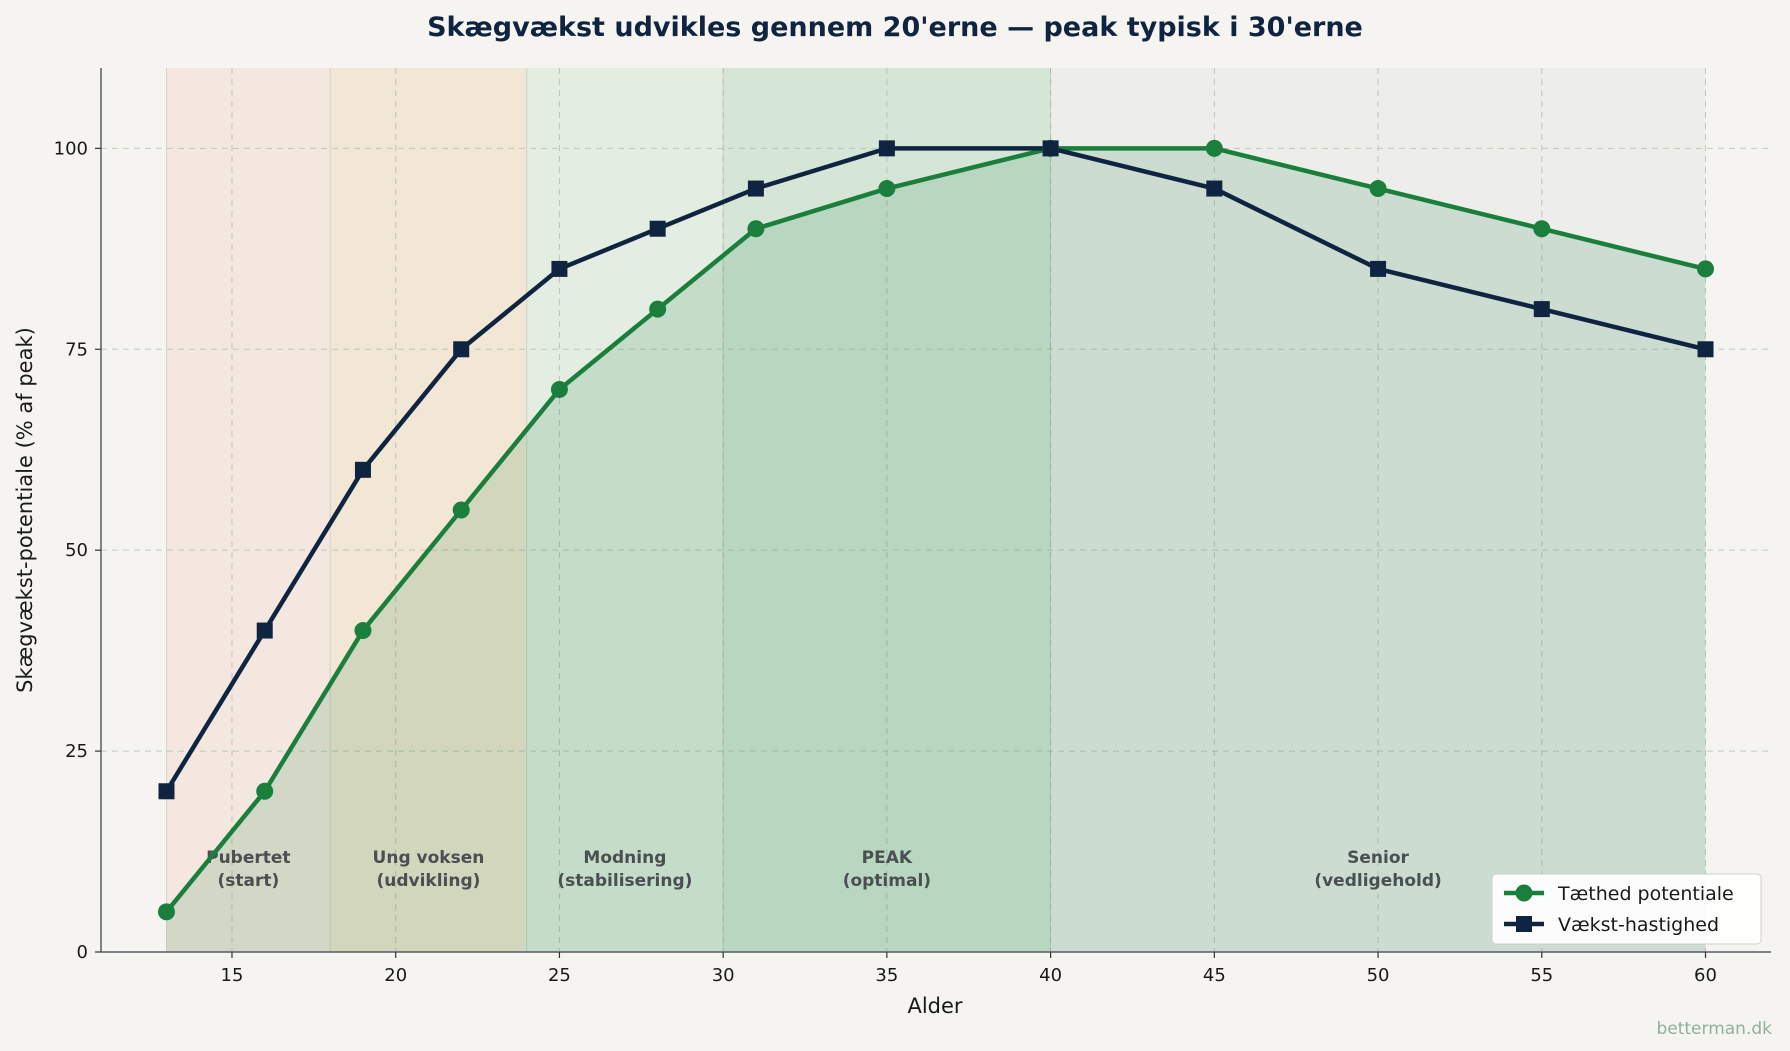  I want to click on legend-label: Tæthed potentiale, so click(1645, 894).